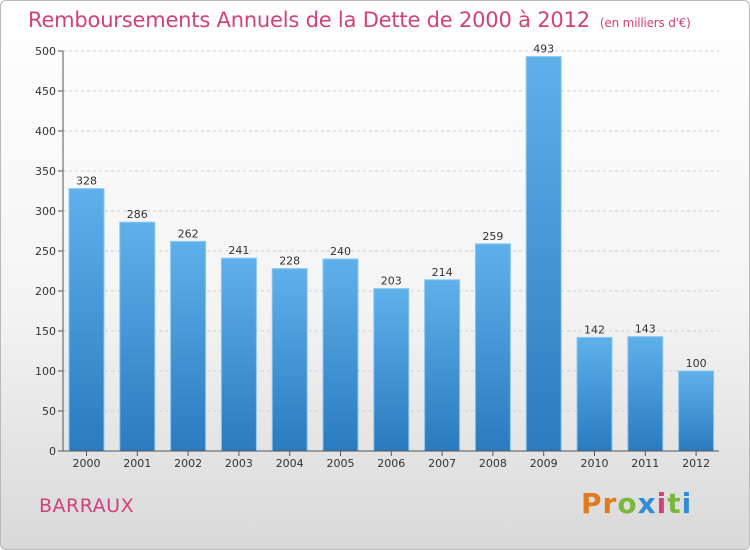  Describe the element at coordinates (86, 320) in the screenshot. I see `bar-2000` at that location.